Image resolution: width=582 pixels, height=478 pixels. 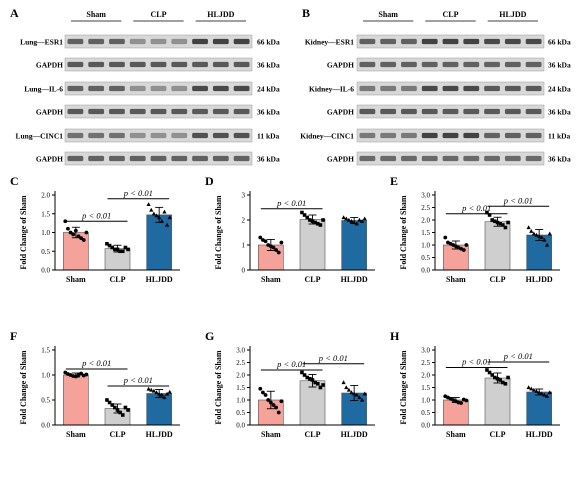 I want to click on y-tick-label: 0, so click(x=244, y=271).